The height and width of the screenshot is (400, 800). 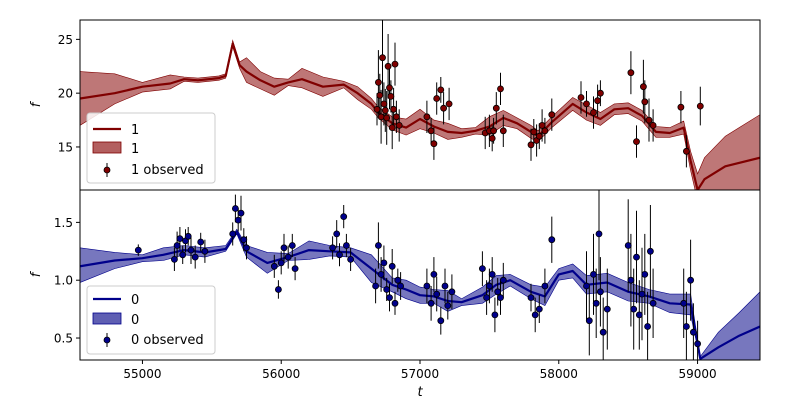 What do you see at coordinates (107, 318) in the screenshot?
I see `legend-band-swatch` at bounding box center [107, 318].